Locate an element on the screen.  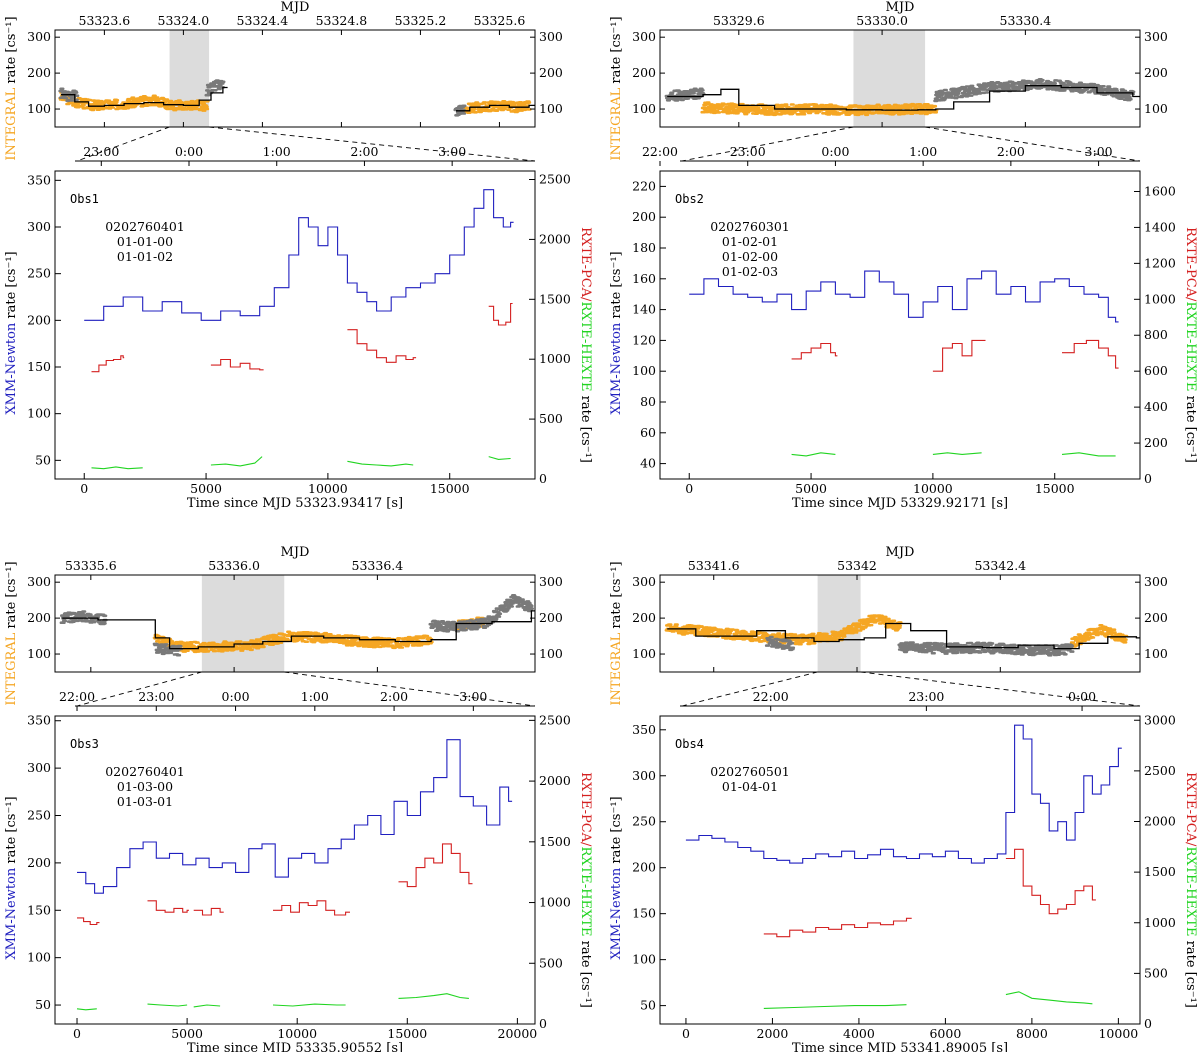
mjd-tick-label: 53324.4 is located at coordinates (263, 20).